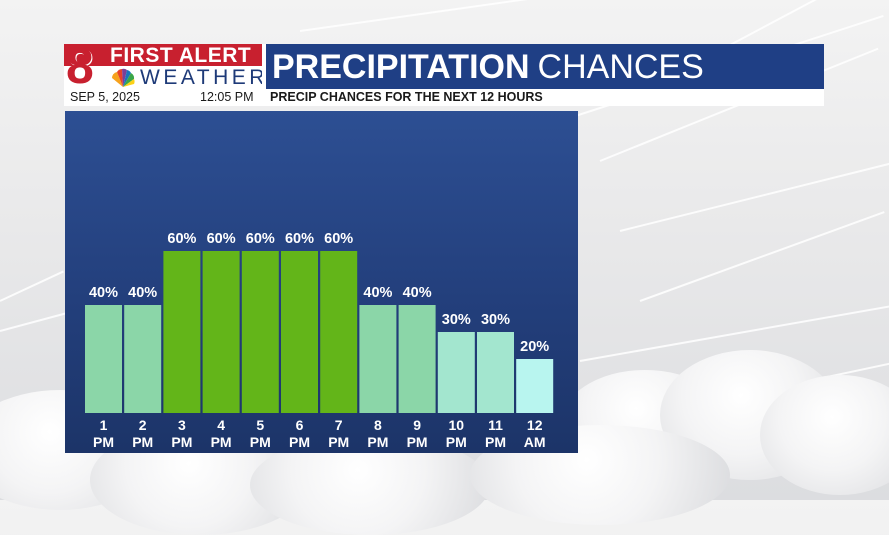 The height and width of the screenshot is (535, 889). Describe the element at coordinates (534, 347) in the screenshot. I see `bar-value-label: 20%` at that location.